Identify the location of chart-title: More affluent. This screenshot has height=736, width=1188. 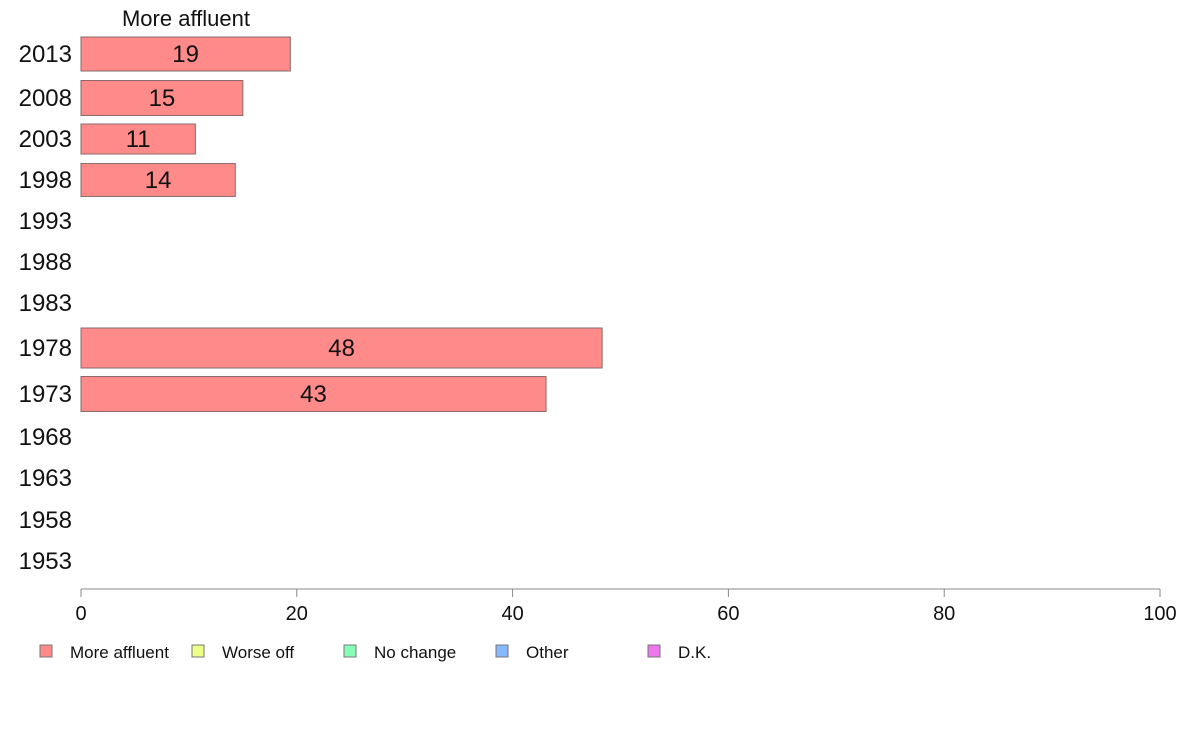
(186, 18).